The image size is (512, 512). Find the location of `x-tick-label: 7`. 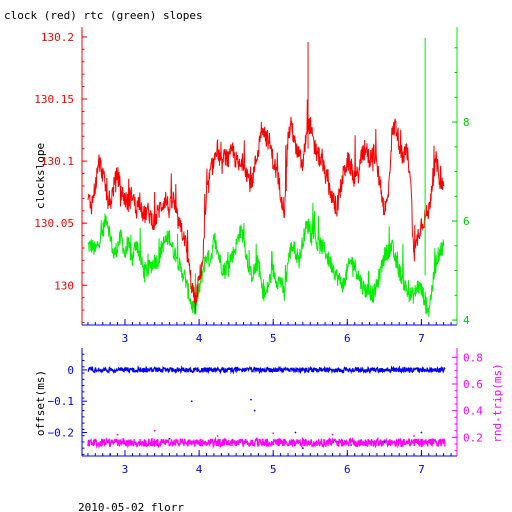

x-tick-label: 7 is located at coordinates (421, 338).